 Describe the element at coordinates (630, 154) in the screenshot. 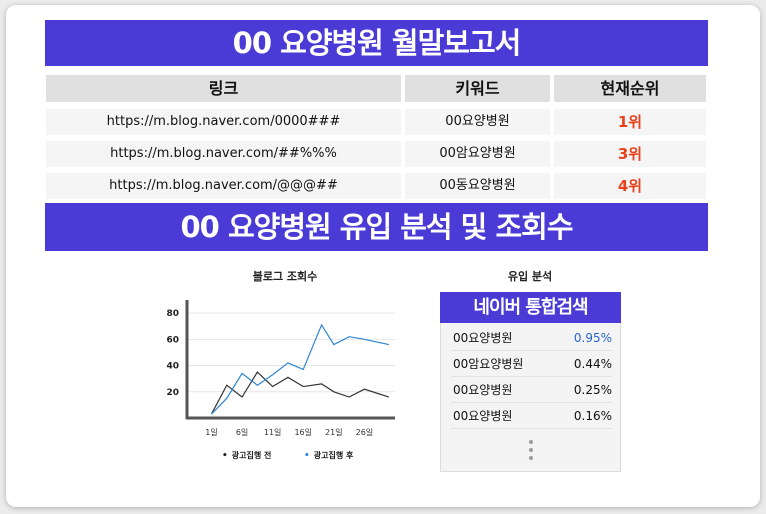

I see `row-rank: 3위` at that location.